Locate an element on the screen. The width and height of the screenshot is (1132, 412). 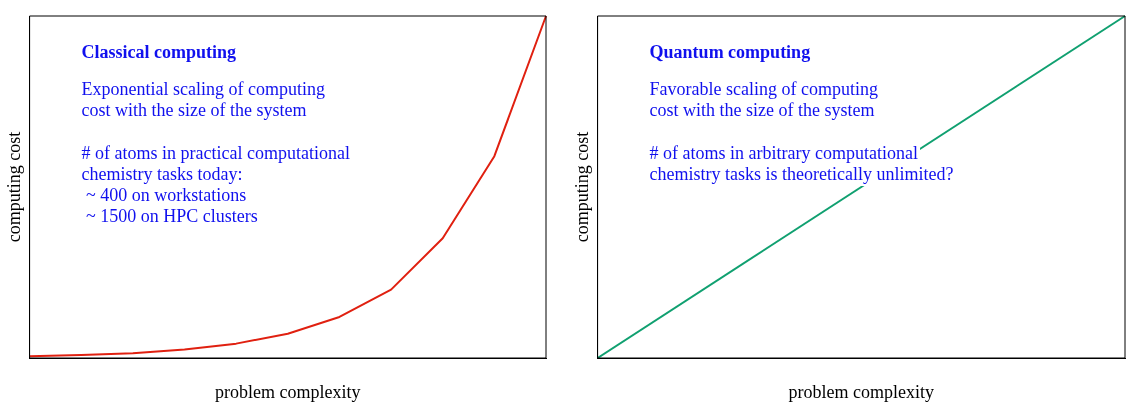
annotation: Exponential scaling of computing cost with the size of the system is located at coordinates (203, 99).